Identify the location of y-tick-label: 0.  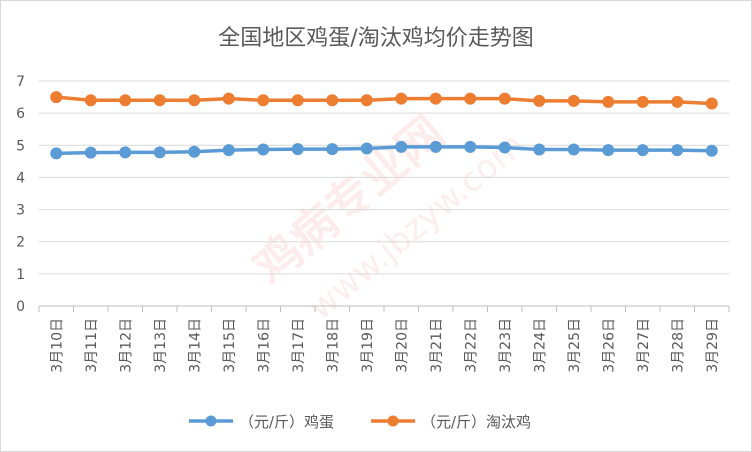
(20, 307).